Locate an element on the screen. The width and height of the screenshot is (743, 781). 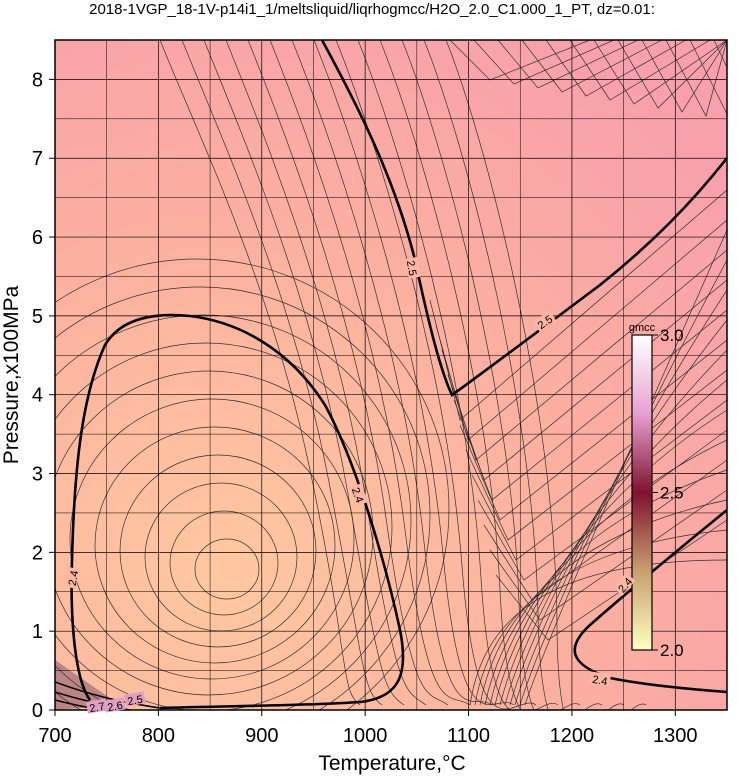
x-tick-label: 1300 is located at coordinates (675, 736).